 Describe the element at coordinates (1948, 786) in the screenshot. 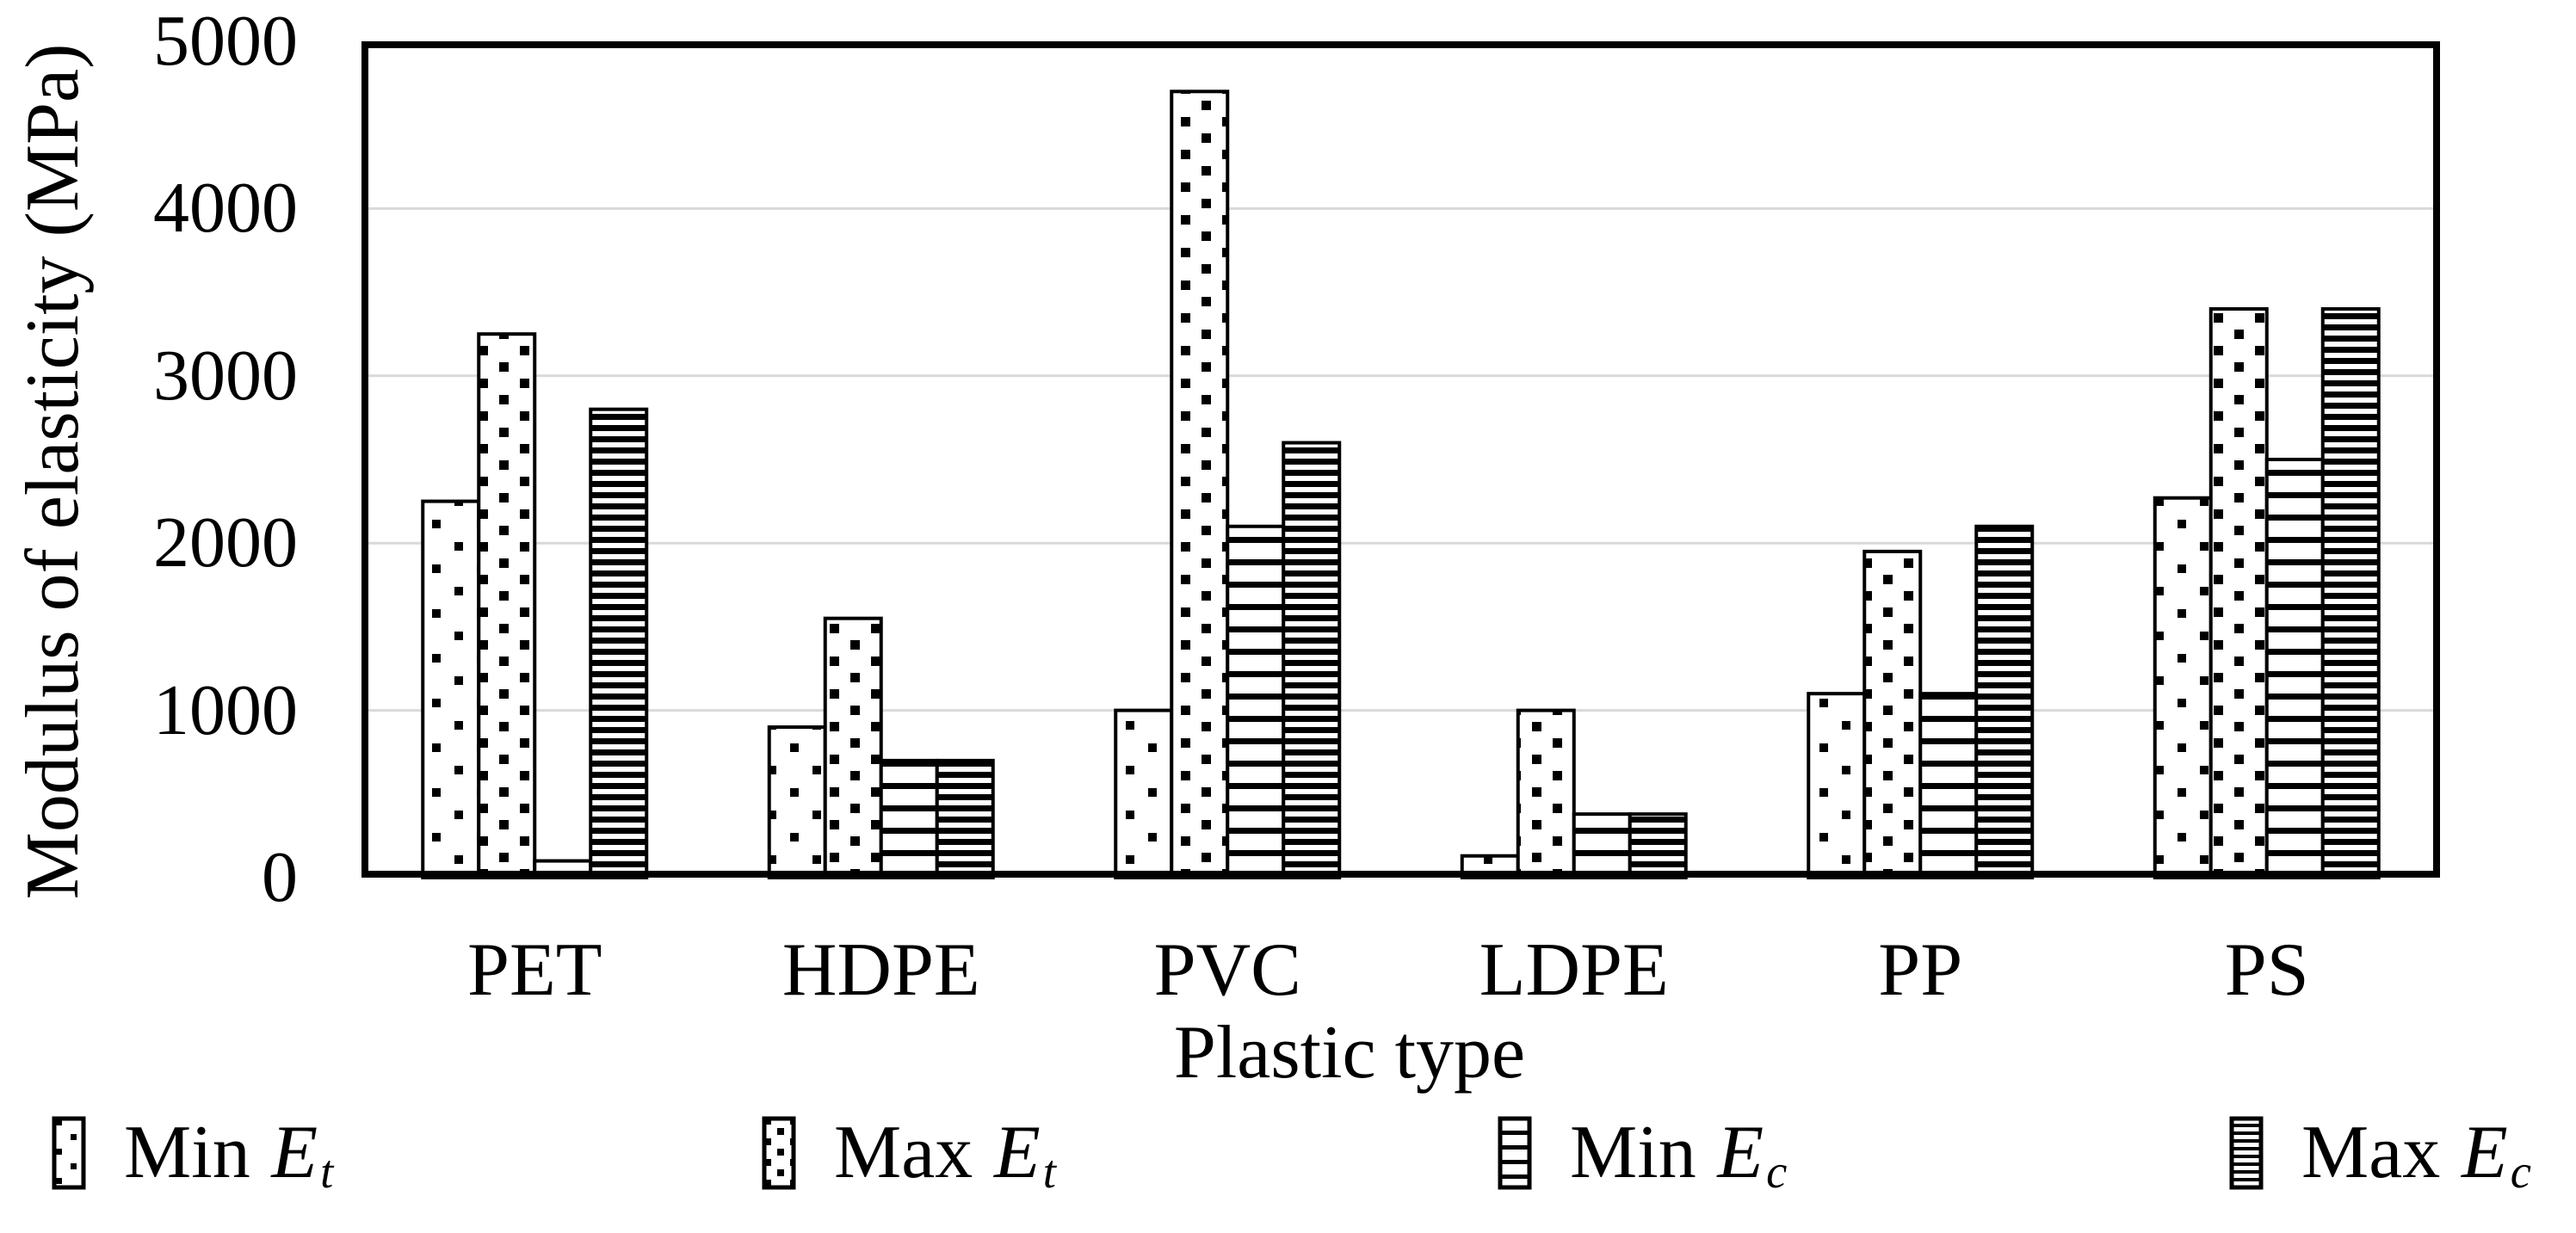

I see `bar-PP-min-ec` at that location.